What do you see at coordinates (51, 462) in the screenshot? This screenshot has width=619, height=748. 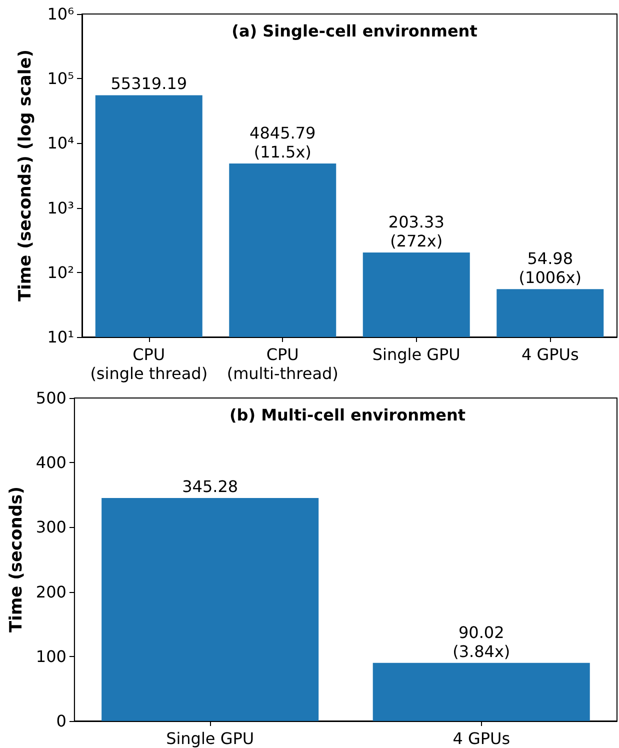 I see `y-tick-label: 400` at bounding box center [51, 462].